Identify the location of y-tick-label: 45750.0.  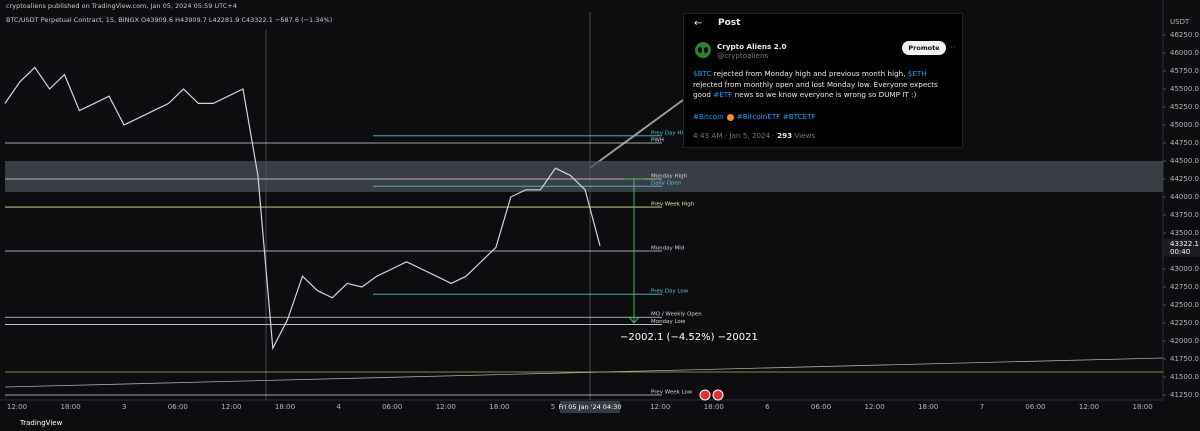
(1184, 71).